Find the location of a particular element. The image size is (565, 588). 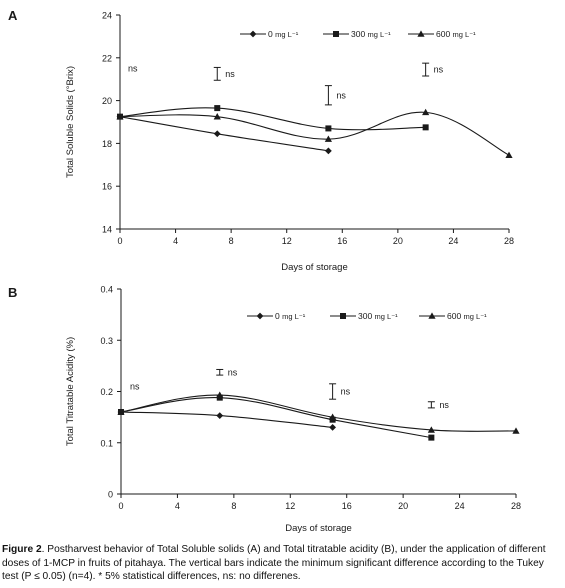

legend-label-0-1: 300 mg L⁻¹ is located at coordinates (371, 34).